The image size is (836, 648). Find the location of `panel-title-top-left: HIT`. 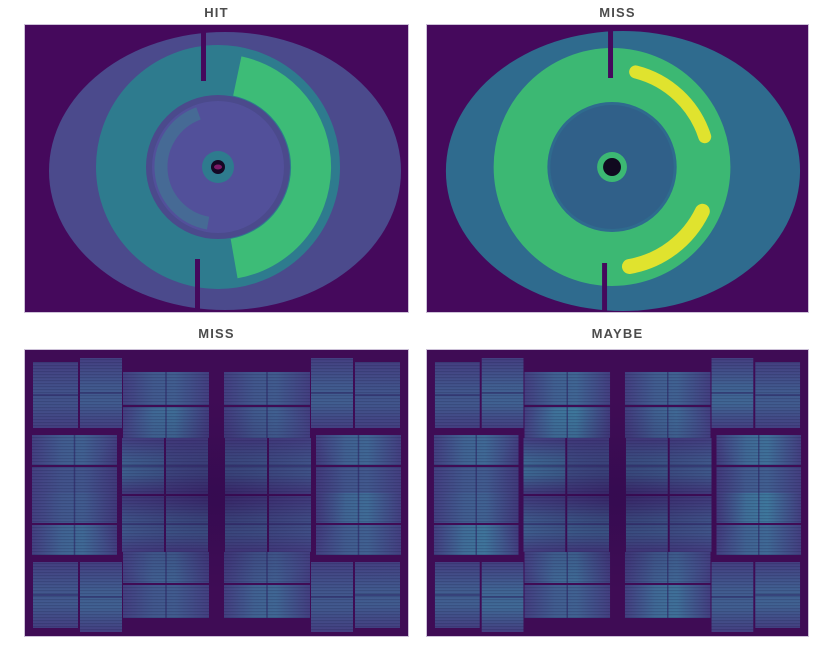

panel-title-top-left: HIT is located at coordinates (216, 12).